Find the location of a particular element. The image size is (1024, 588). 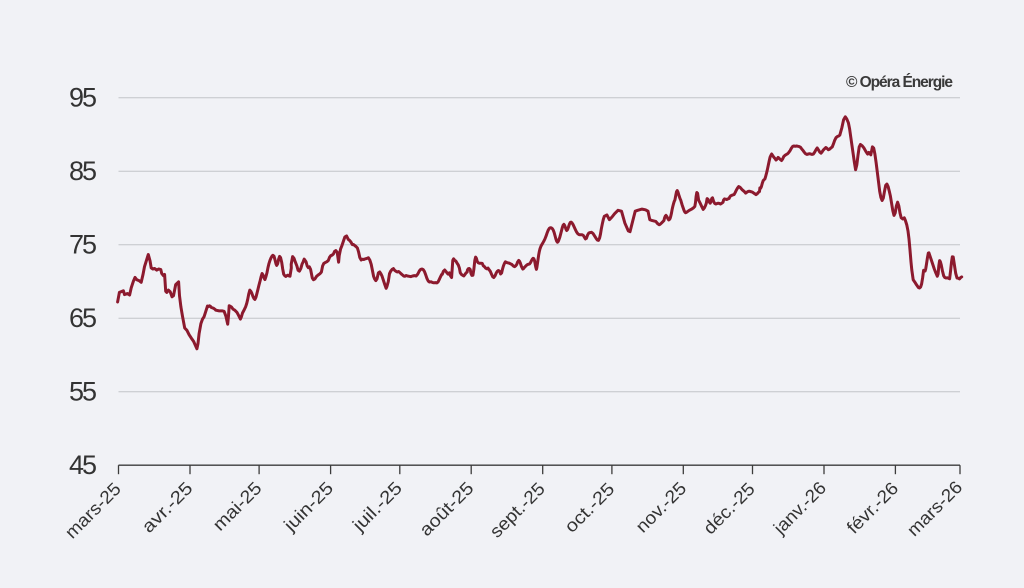

svg-text: 45 is located at coordinates (83, 465).